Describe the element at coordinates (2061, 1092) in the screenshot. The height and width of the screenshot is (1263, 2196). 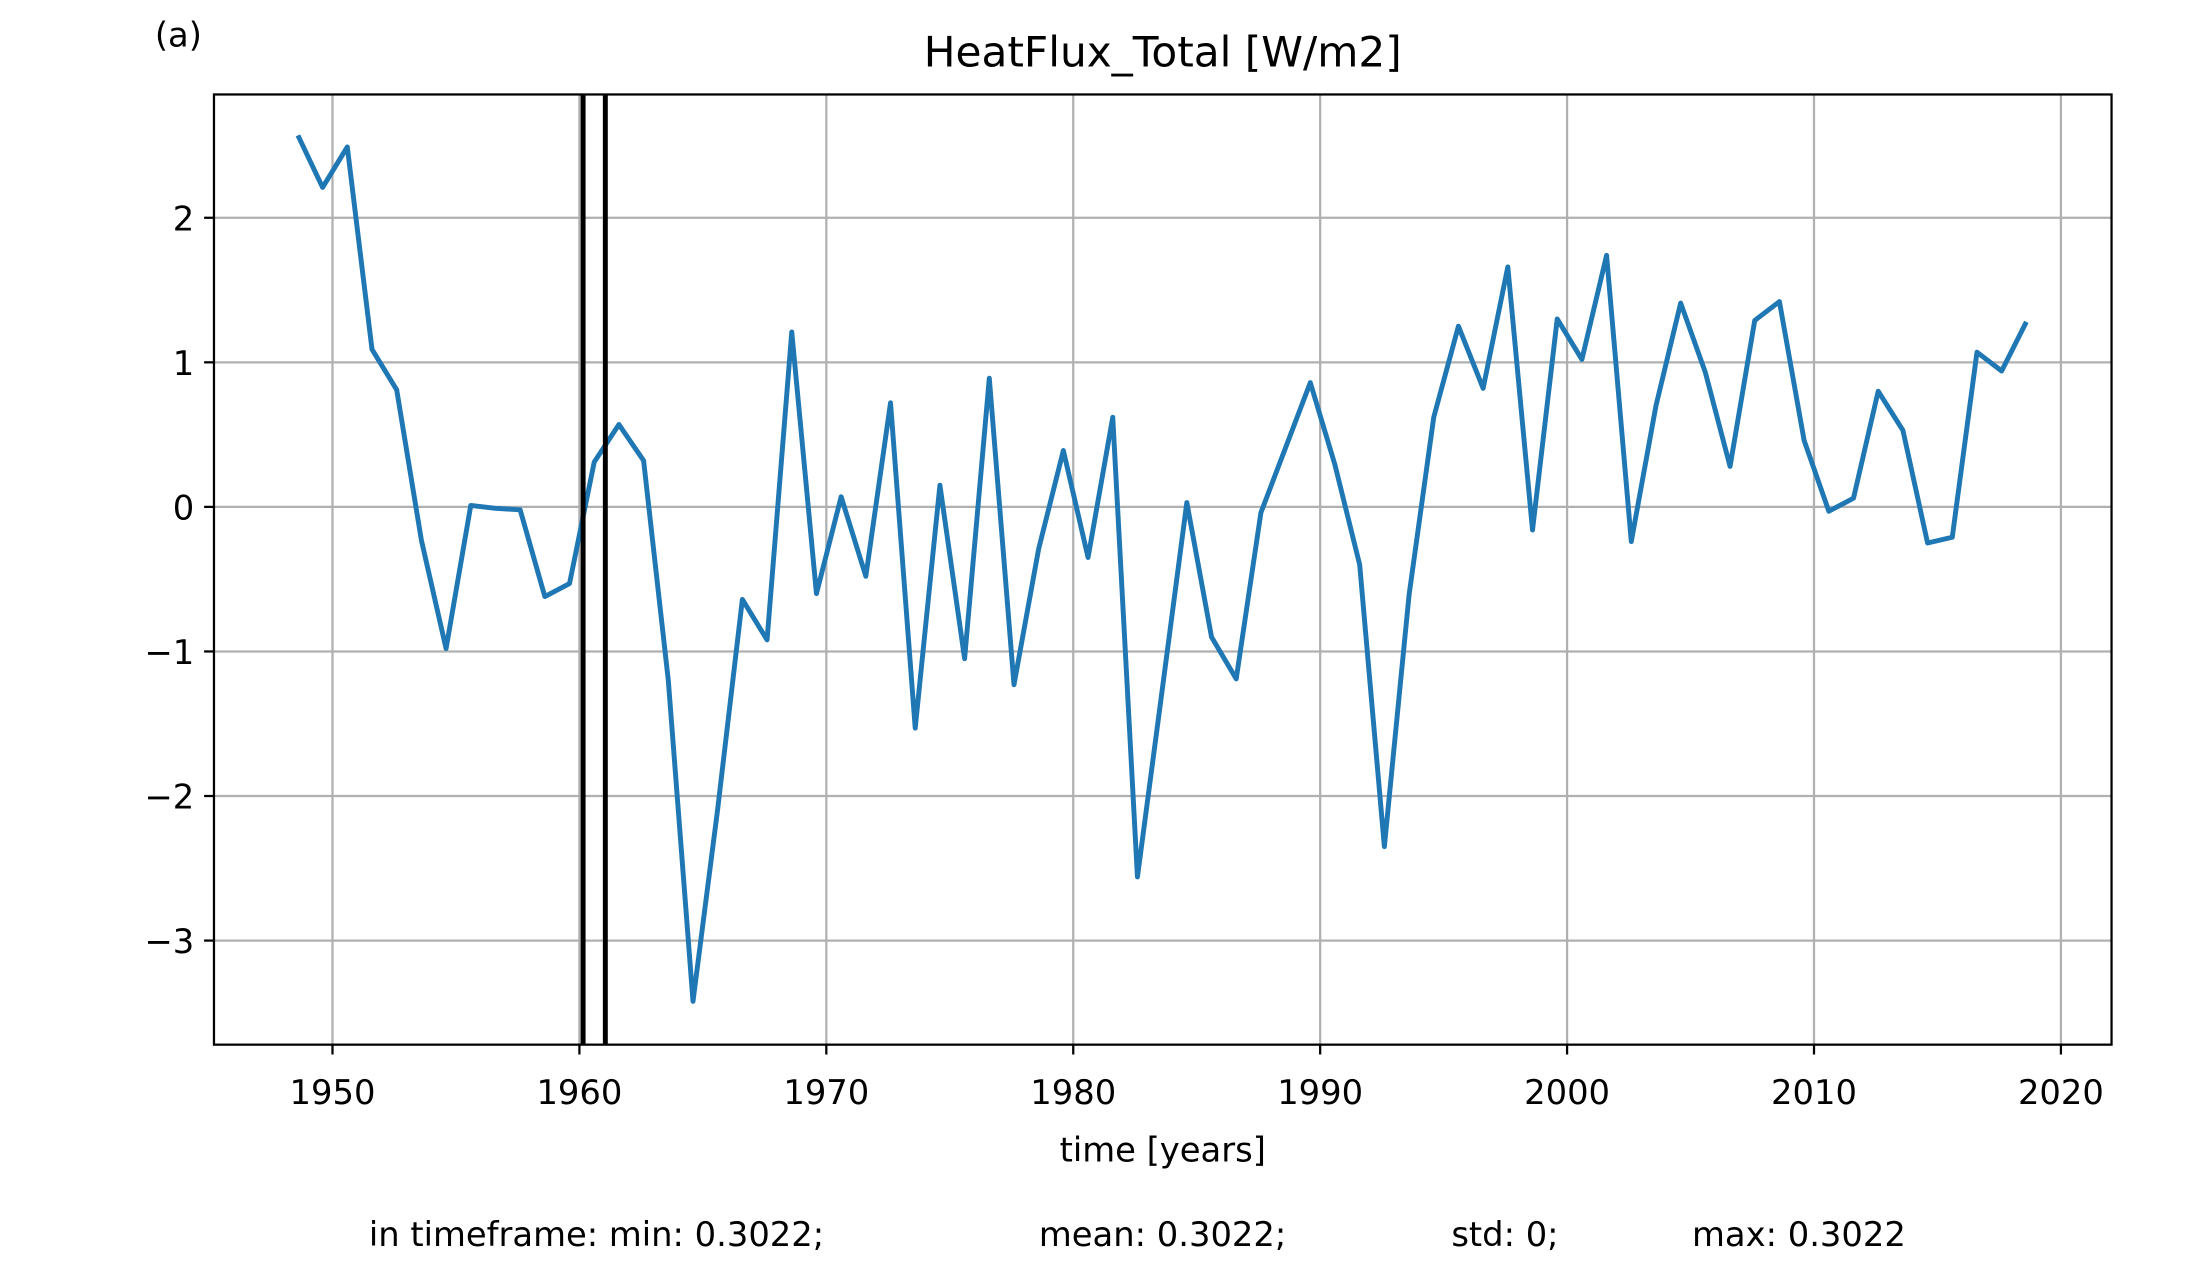
I see `x-tick-label: 2020` at that location.